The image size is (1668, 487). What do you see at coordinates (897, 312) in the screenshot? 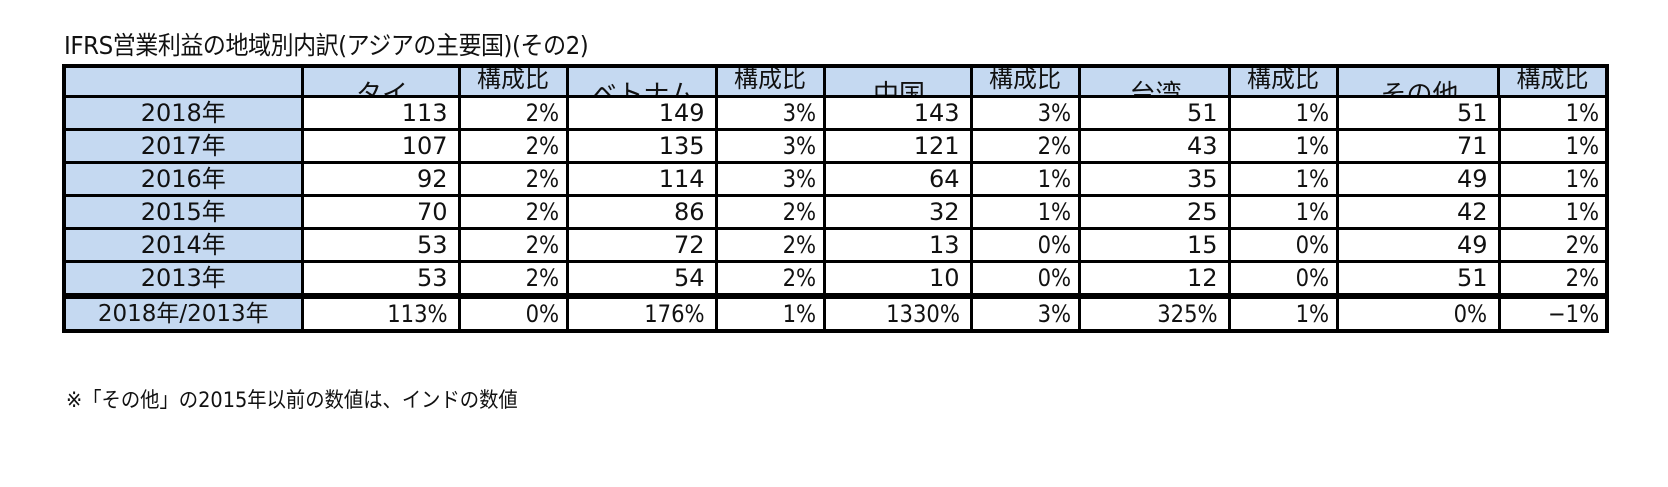
I see `value-cell: 1330%` at bounding box center [897, 312].